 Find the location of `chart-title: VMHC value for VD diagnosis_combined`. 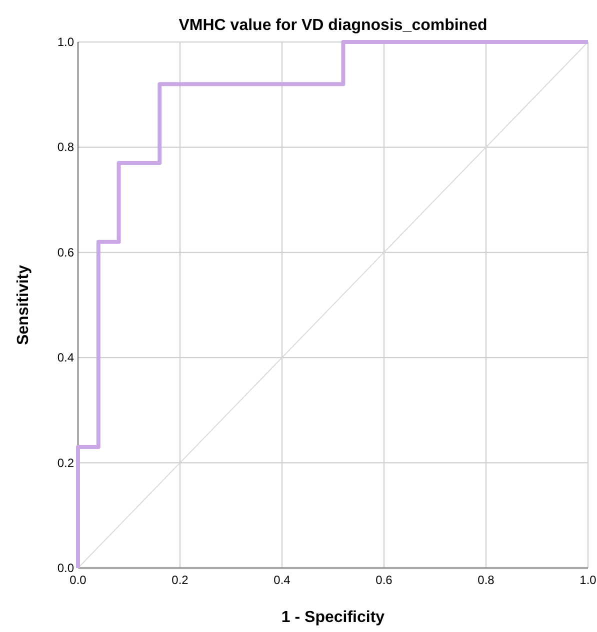

chart-title: VMHC value for VD diagnosis_combined is located at coordinates (333, 25).